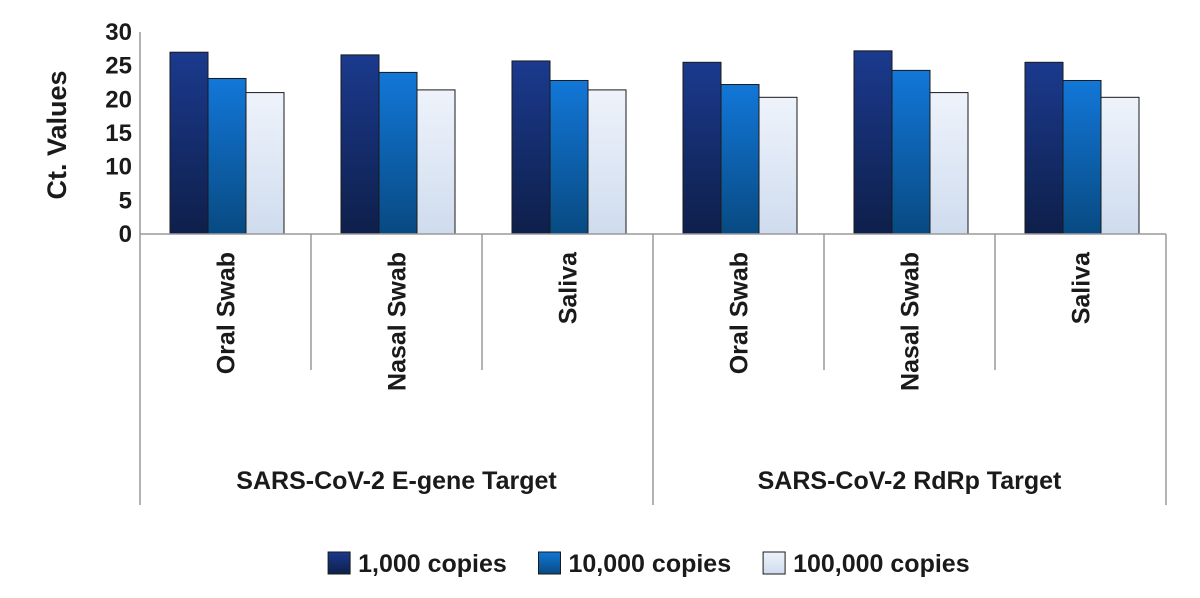 The image size is (1200, 598). Describe the element at coordinates (118, 66) in the screenshot. I see `y-tick-label: 25` at that location.